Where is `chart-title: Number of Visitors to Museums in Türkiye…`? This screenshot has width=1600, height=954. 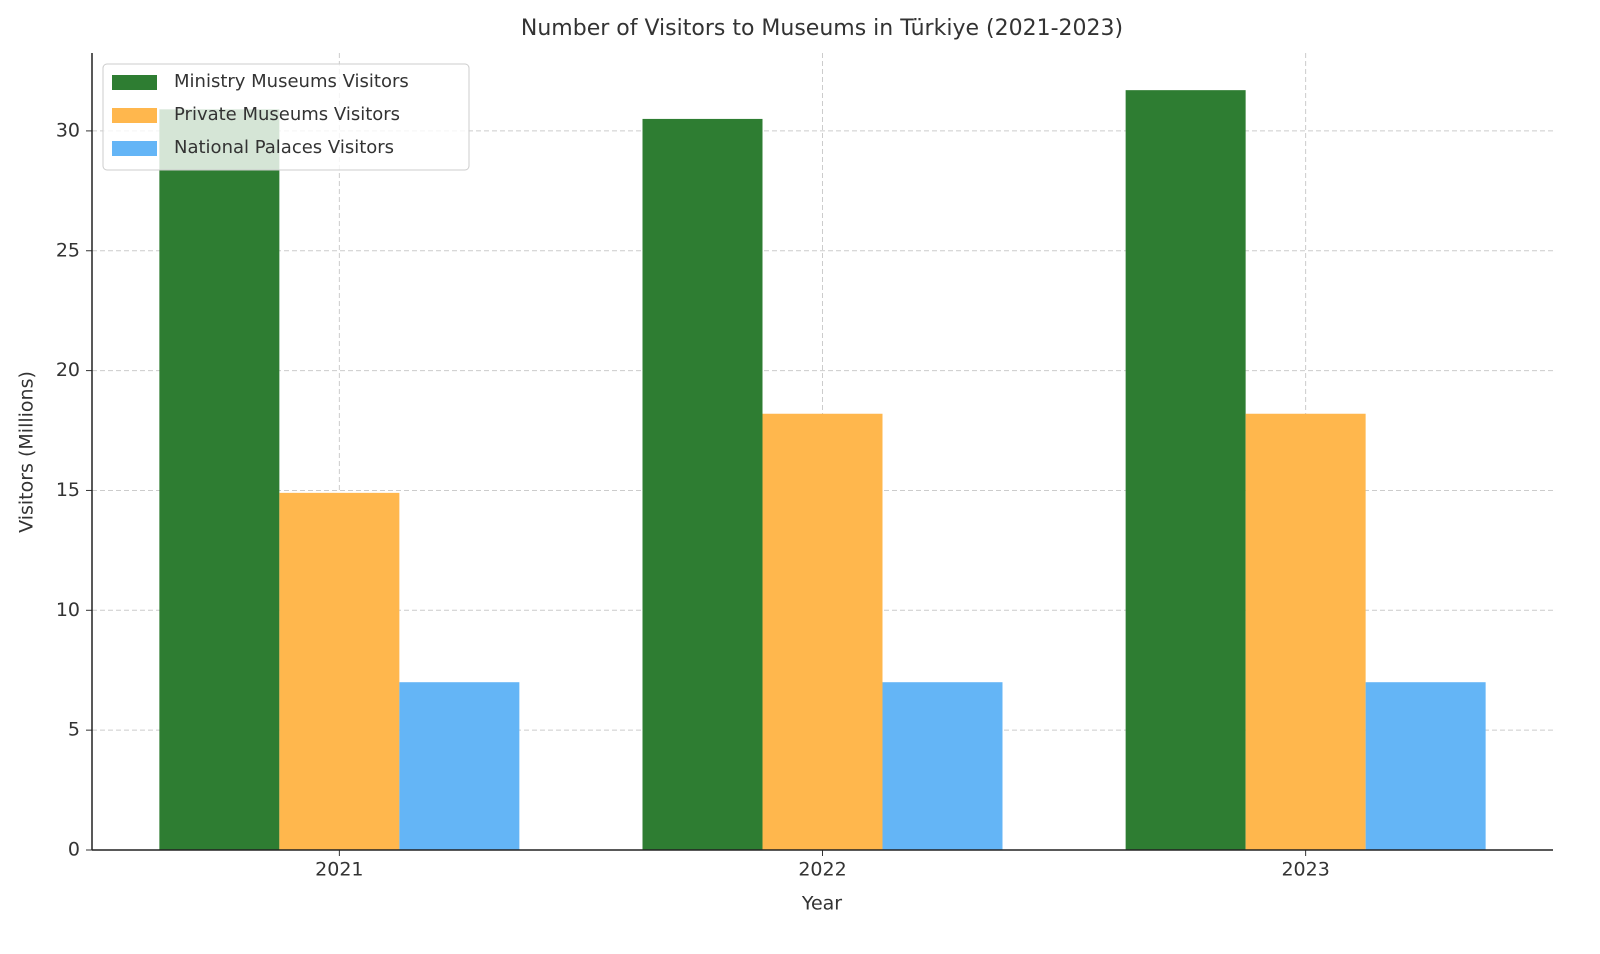
chart-title: Number of Visitors to Museums in Türkiye… is located at coordinates (822, 28).